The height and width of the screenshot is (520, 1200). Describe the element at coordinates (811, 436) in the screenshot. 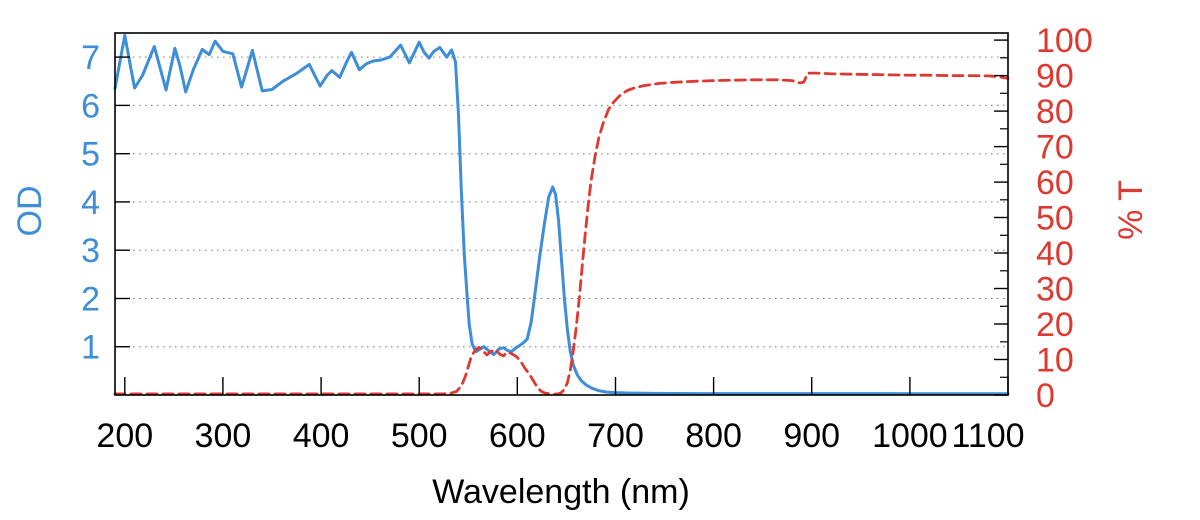

I see `x-tick-label: 900` at that location.